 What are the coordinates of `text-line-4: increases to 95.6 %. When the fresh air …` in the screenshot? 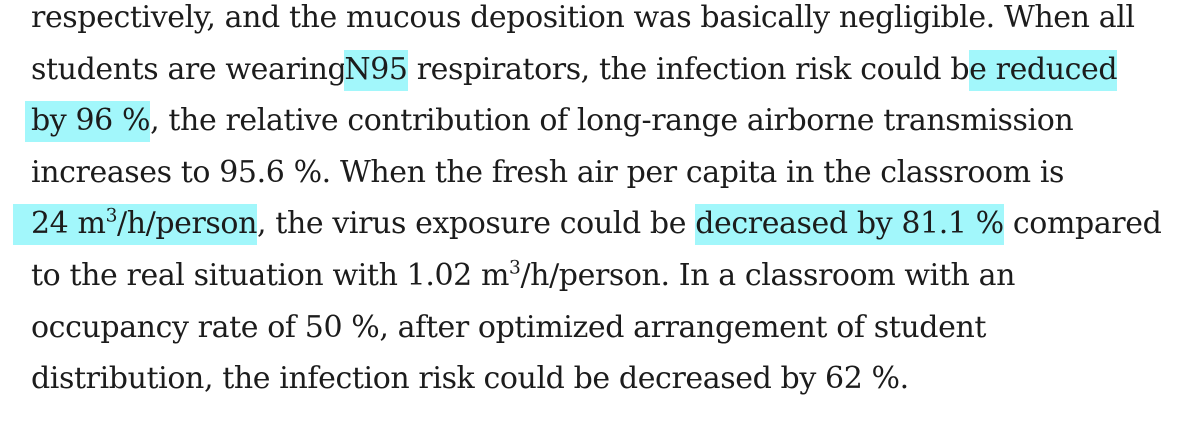 It's located at (601, 173).